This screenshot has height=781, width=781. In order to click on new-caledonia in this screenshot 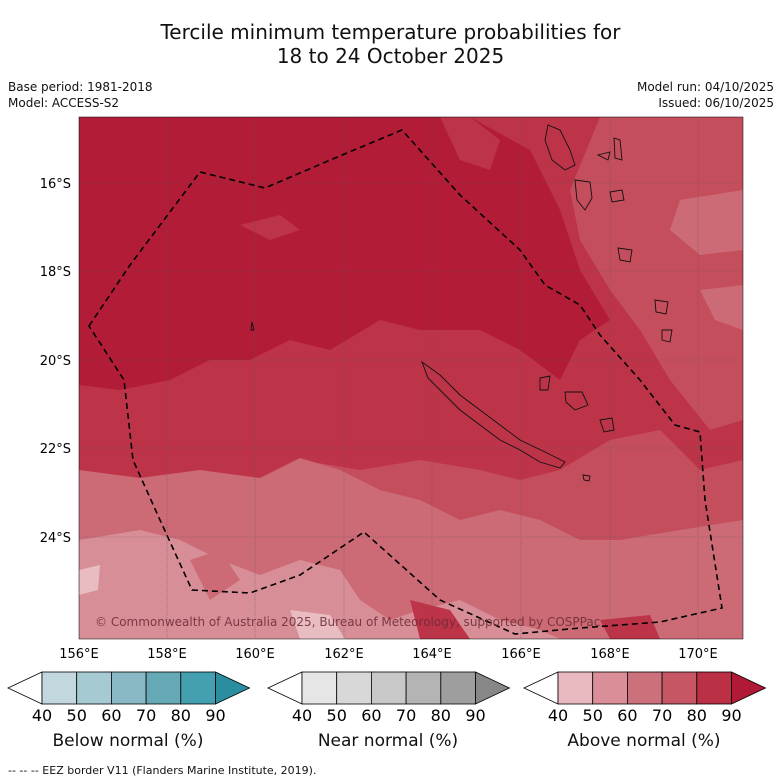, I will do `click(493, 414)`.